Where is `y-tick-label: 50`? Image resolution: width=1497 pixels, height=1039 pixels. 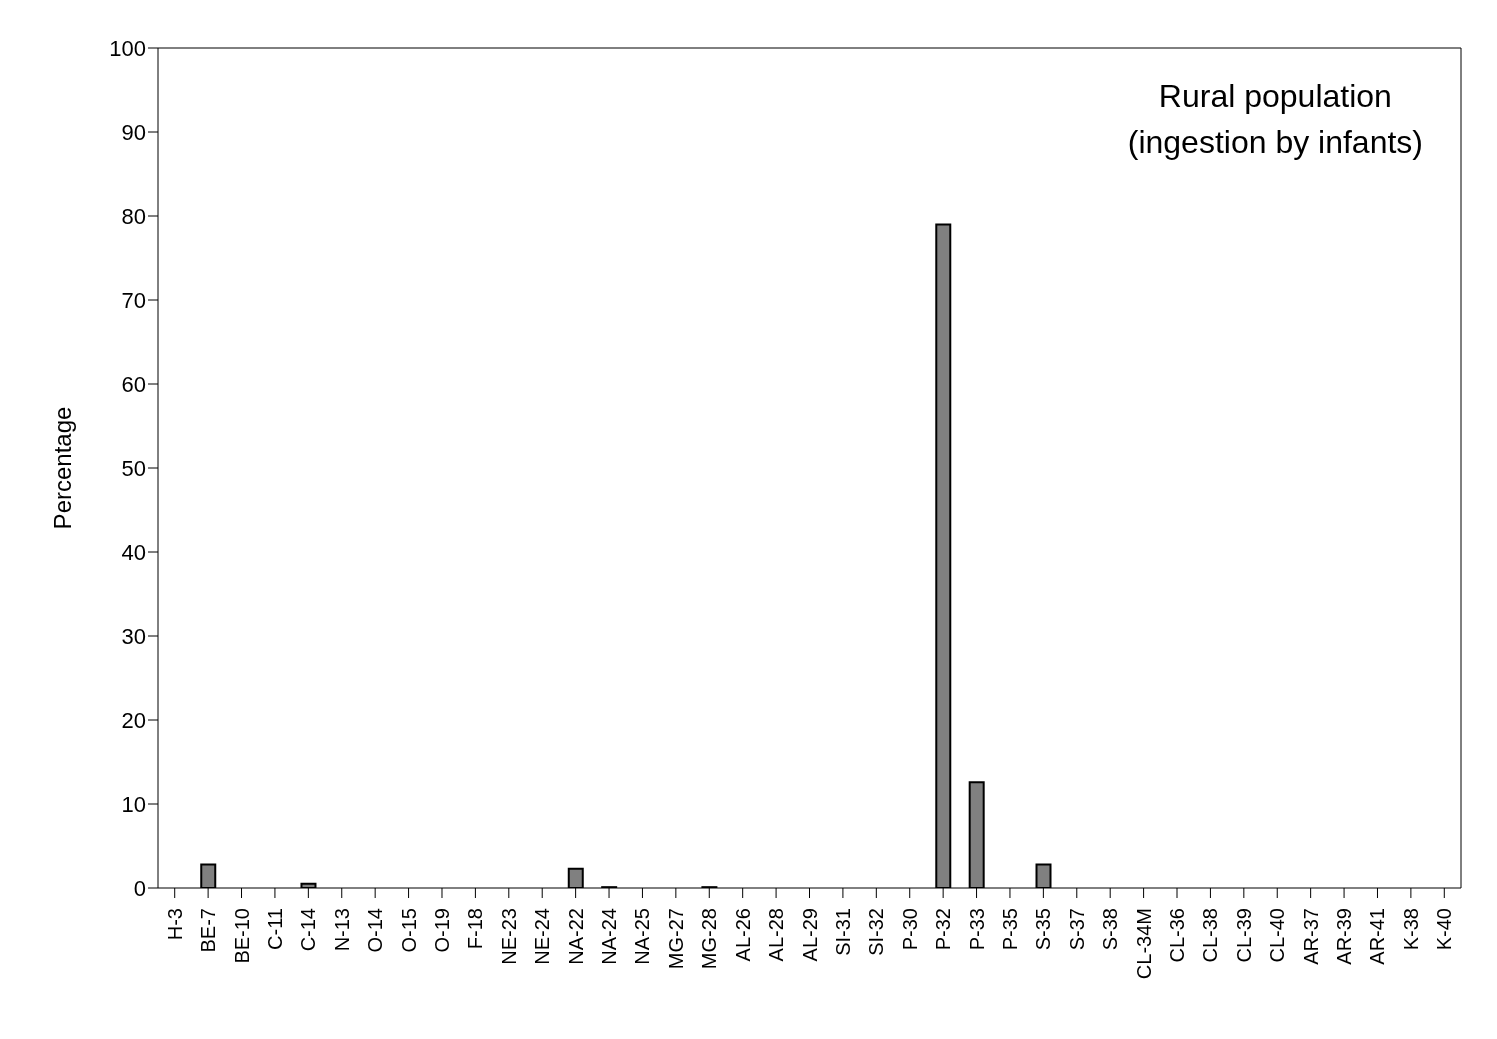
y-tick-label: 50 is located at coordinates (133, 468).